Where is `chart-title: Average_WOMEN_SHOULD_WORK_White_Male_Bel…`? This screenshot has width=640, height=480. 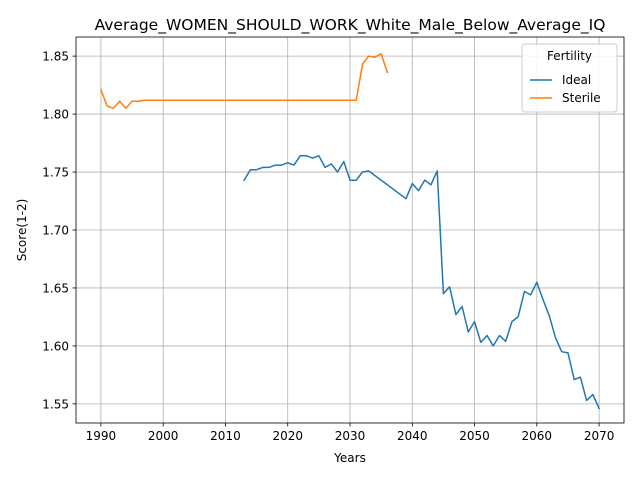
chart-title: Average_WOMEN_SHOULD_WORK_White_Male_Bel… is located at coordinates (350, 25).